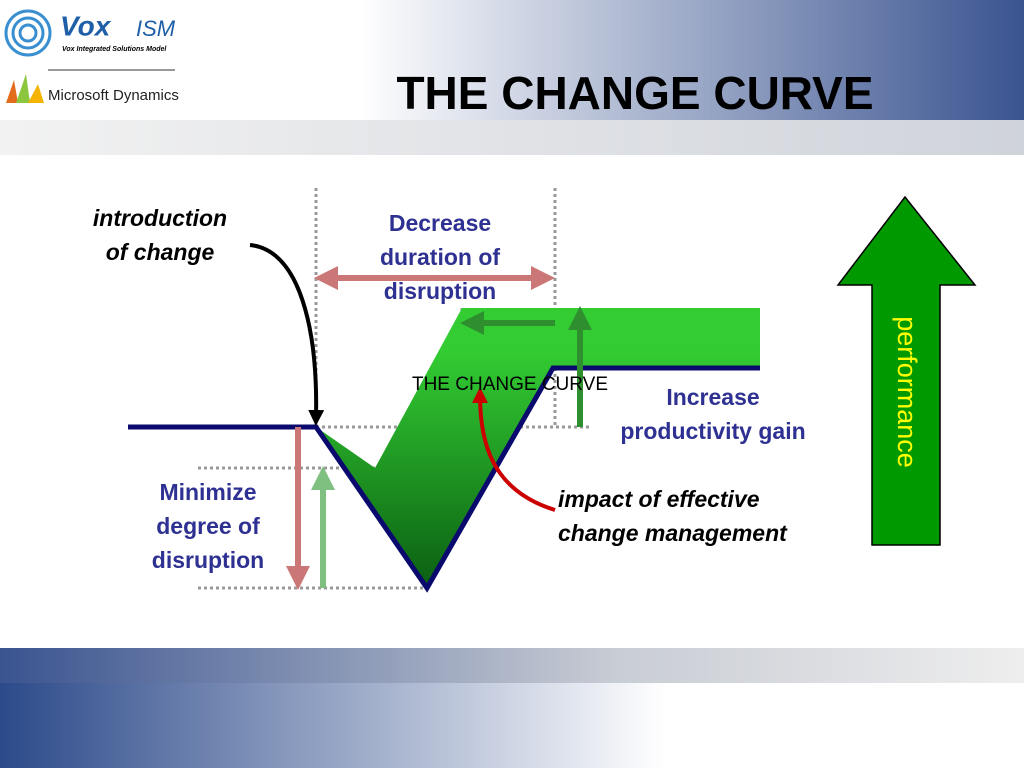  What do you see at coordinates (208, 560) in the screenshot?
I see `minimize-label: disruption` at bounding box center [208, 560].